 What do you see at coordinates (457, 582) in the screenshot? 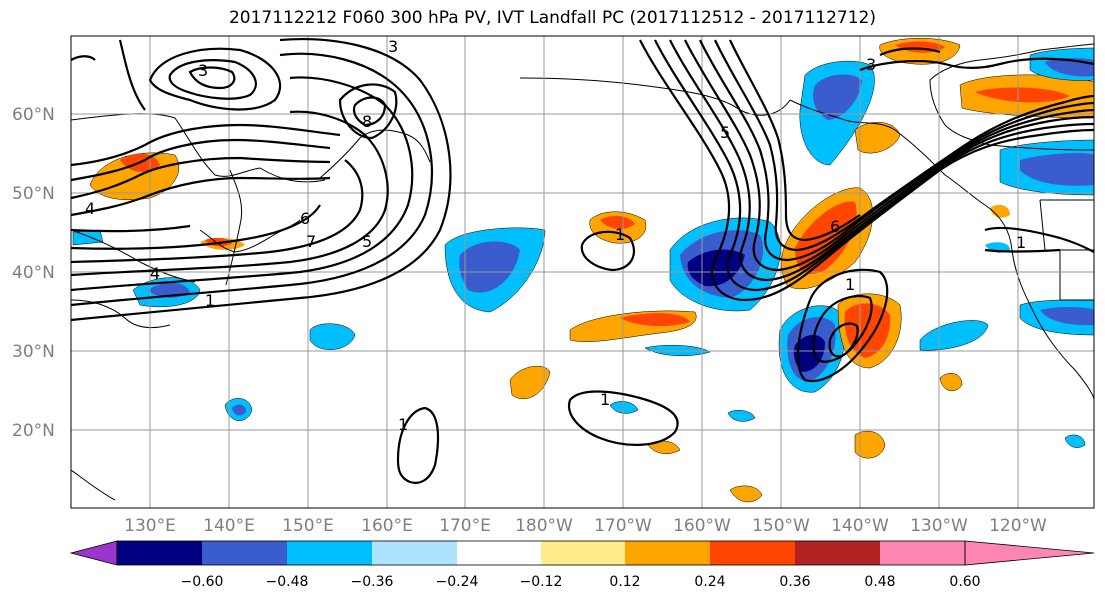
I see `colorbar-tick: −0.24` at bounding box center [457, 582].